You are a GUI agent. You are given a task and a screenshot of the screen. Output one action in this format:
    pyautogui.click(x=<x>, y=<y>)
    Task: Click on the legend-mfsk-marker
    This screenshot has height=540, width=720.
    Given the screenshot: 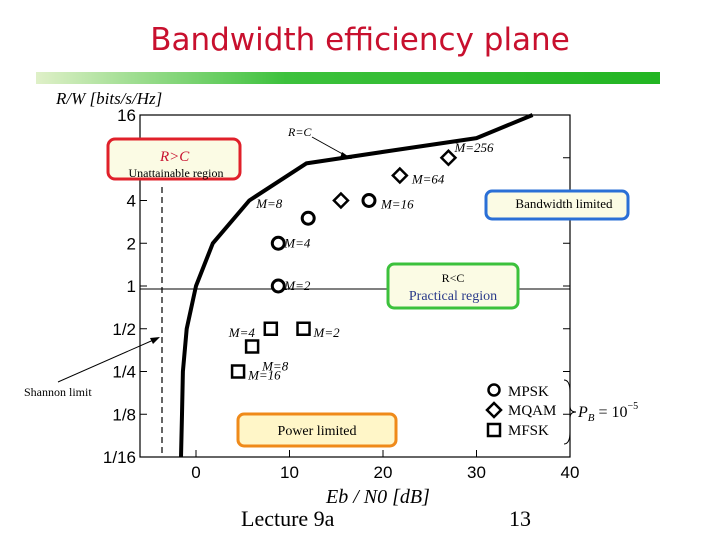 What is the action you would take?
    pyautogui.click(x=494, y=430)
    